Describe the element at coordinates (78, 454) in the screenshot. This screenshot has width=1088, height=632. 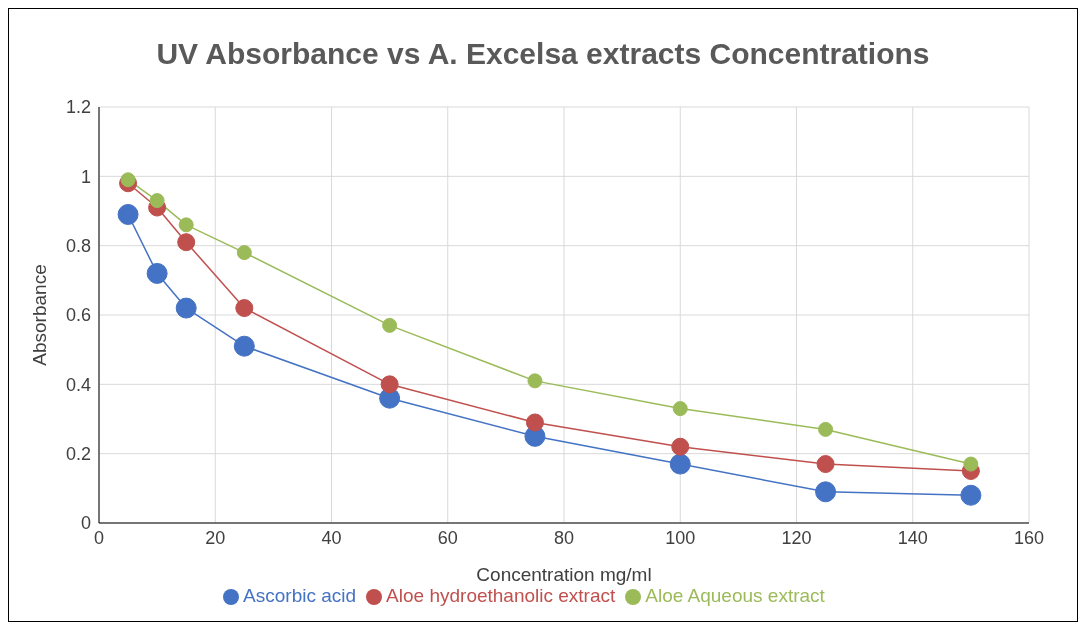
I see `y-tick-label: 0.2` at that location.